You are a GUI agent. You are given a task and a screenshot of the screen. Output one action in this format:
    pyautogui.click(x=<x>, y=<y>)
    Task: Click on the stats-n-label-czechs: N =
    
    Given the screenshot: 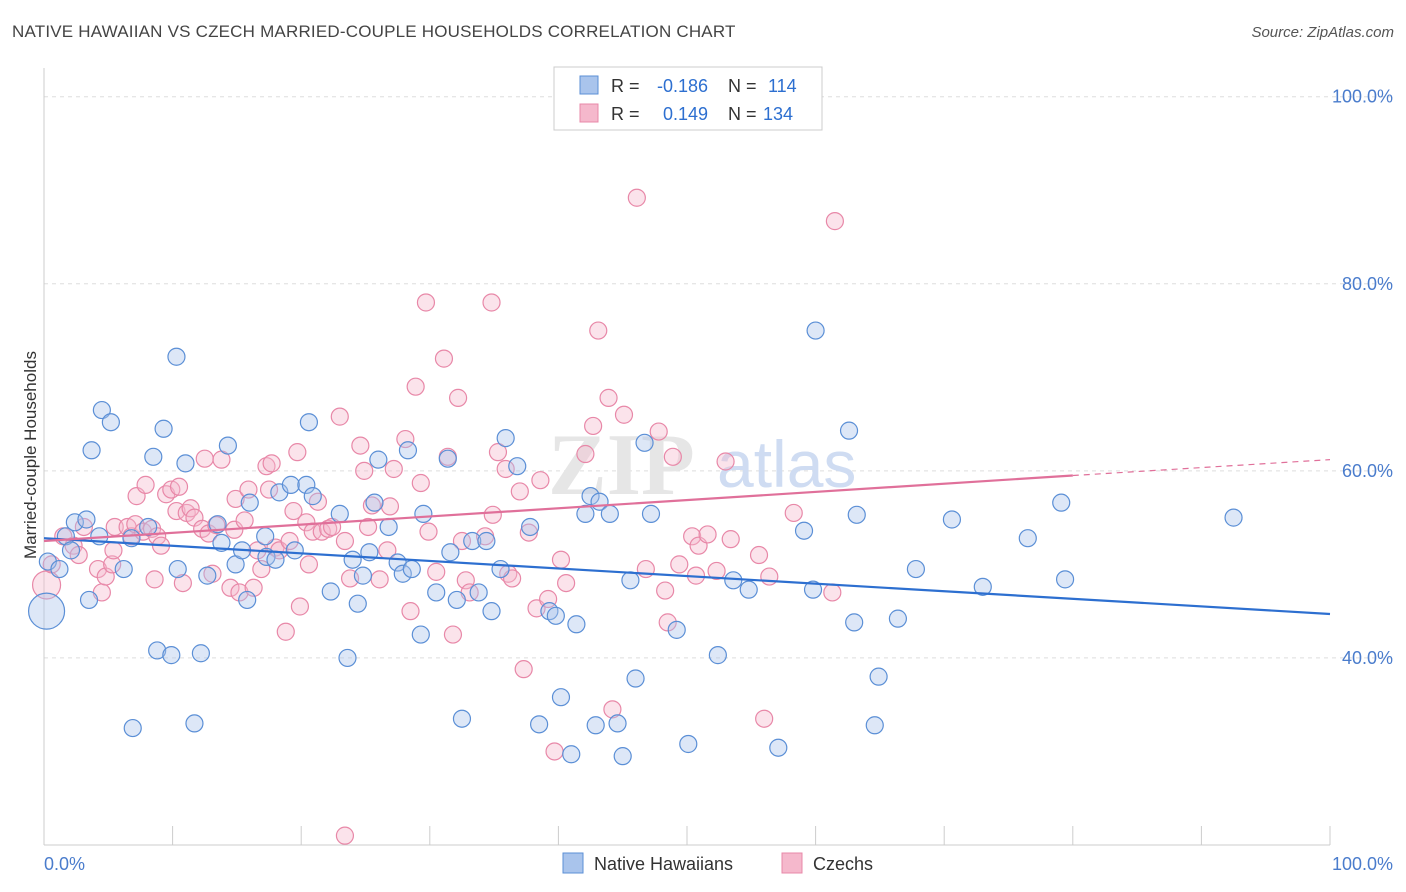 What is the action you would take?
    pyautogui.click(x=742, y=114)
    